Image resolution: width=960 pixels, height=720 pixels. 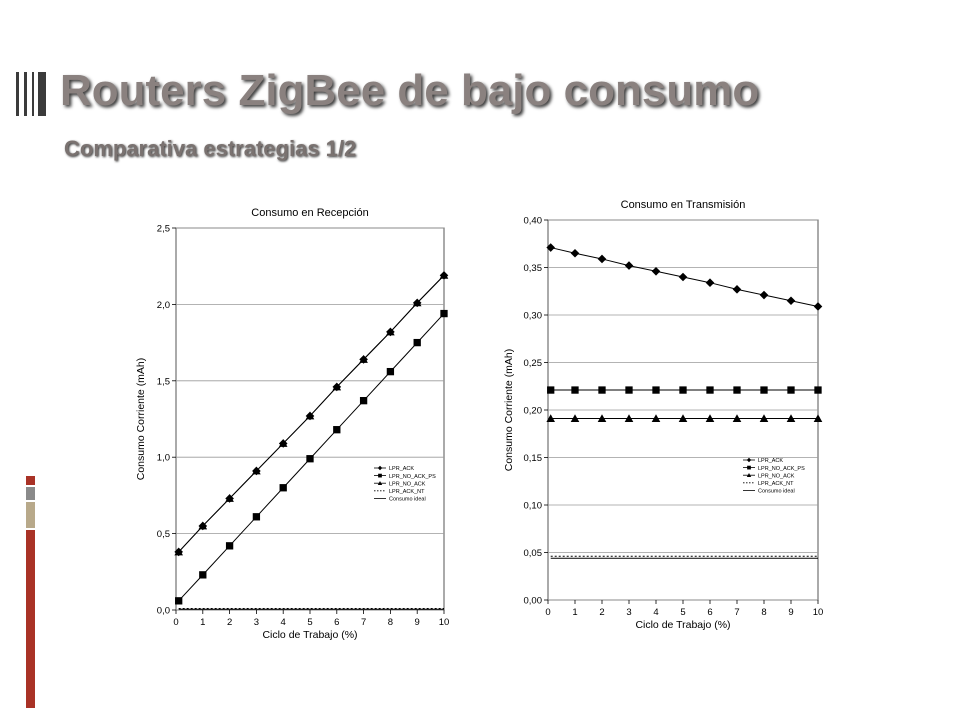 I want to click on side-accent-gray, so click(x=30, y=493).